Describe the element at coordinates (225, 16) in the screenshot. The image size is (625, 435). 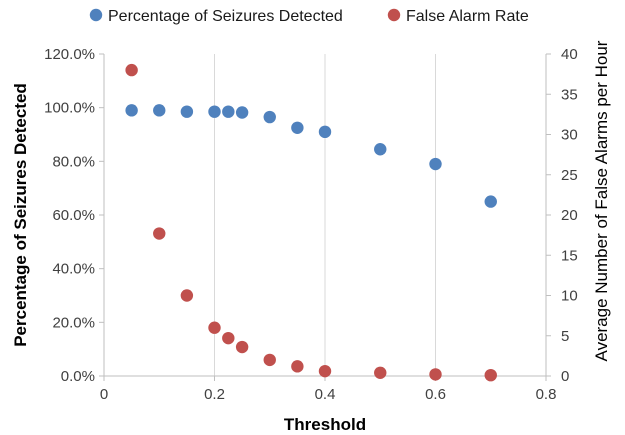
I see `legend-label: Percentage of Seizures Detected` at that location.